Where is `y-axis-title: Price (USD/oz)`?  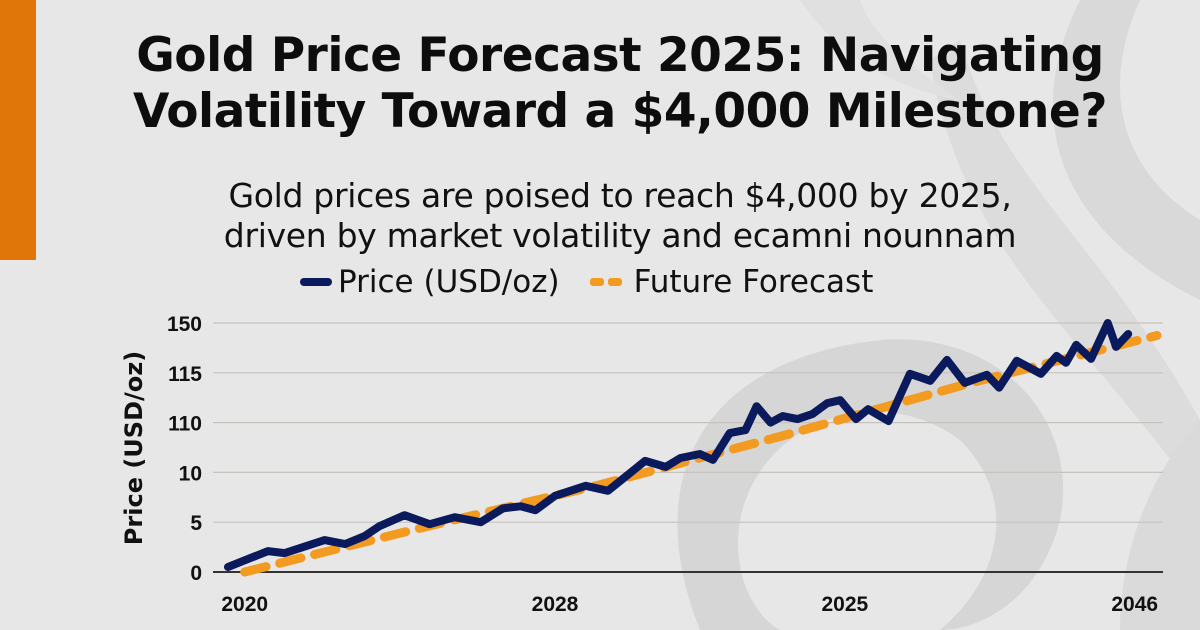 y-axis-title: Price (USD/oz) is located at coordinates (134, 448).